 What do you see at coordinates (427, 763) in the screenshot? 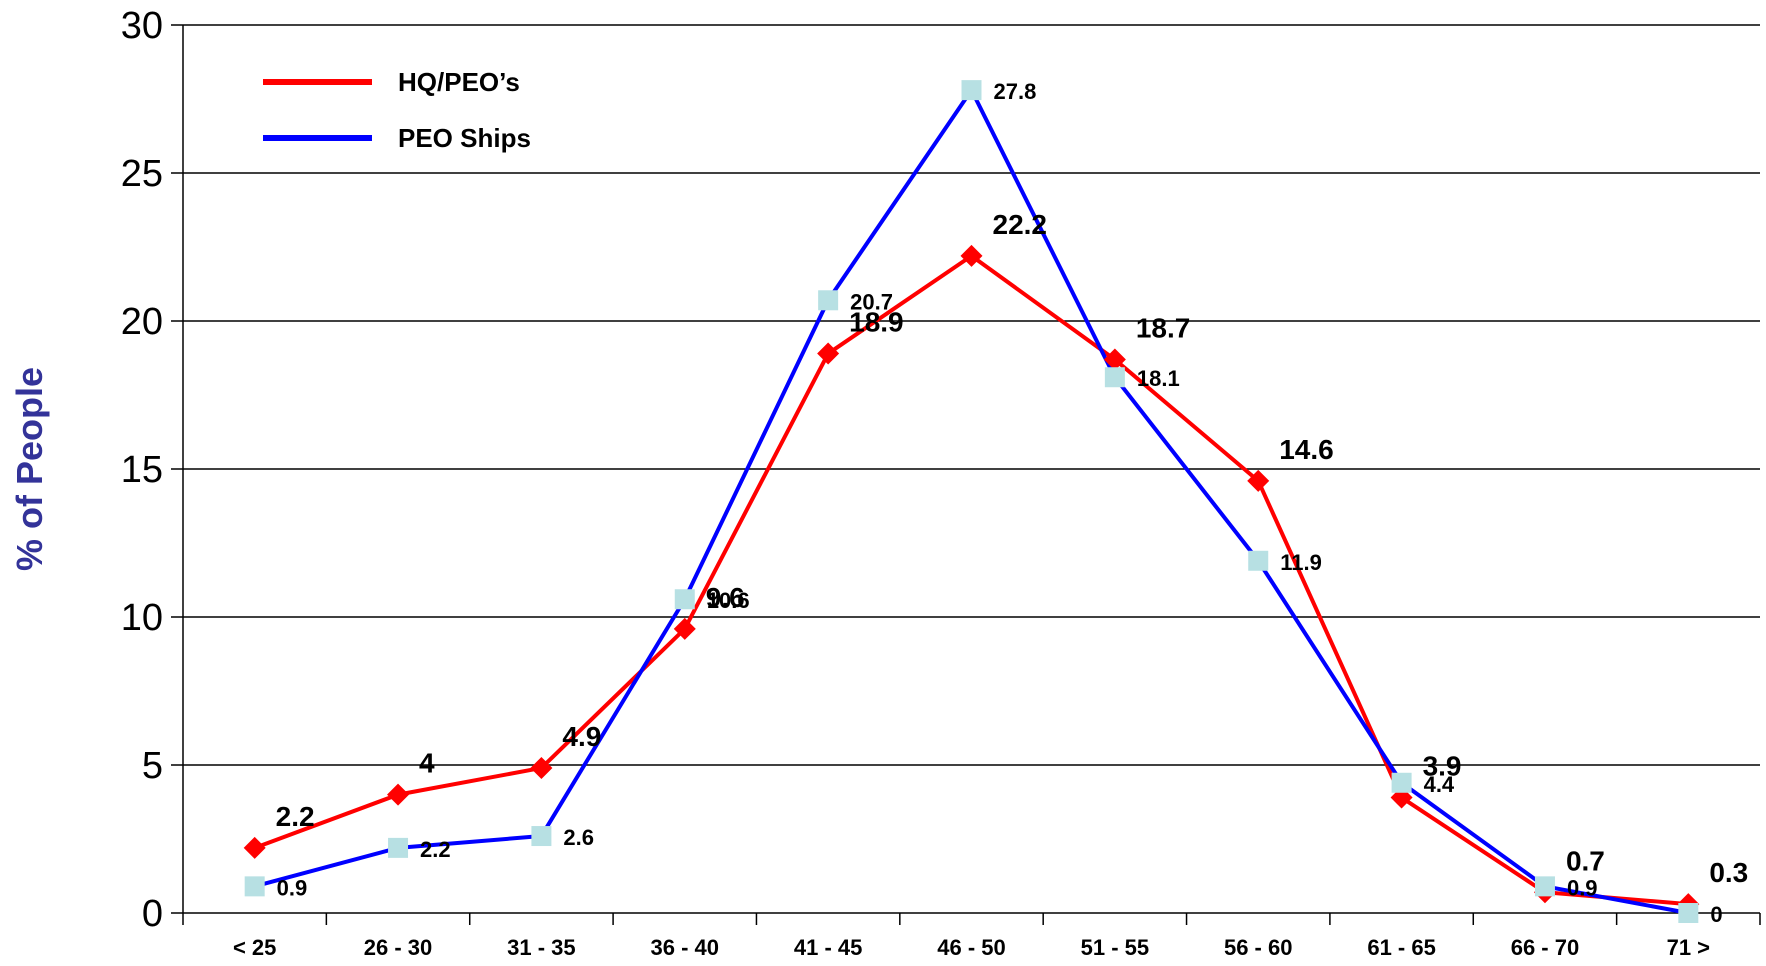
I see `data-label: 4` at bounding box center [427, 763].